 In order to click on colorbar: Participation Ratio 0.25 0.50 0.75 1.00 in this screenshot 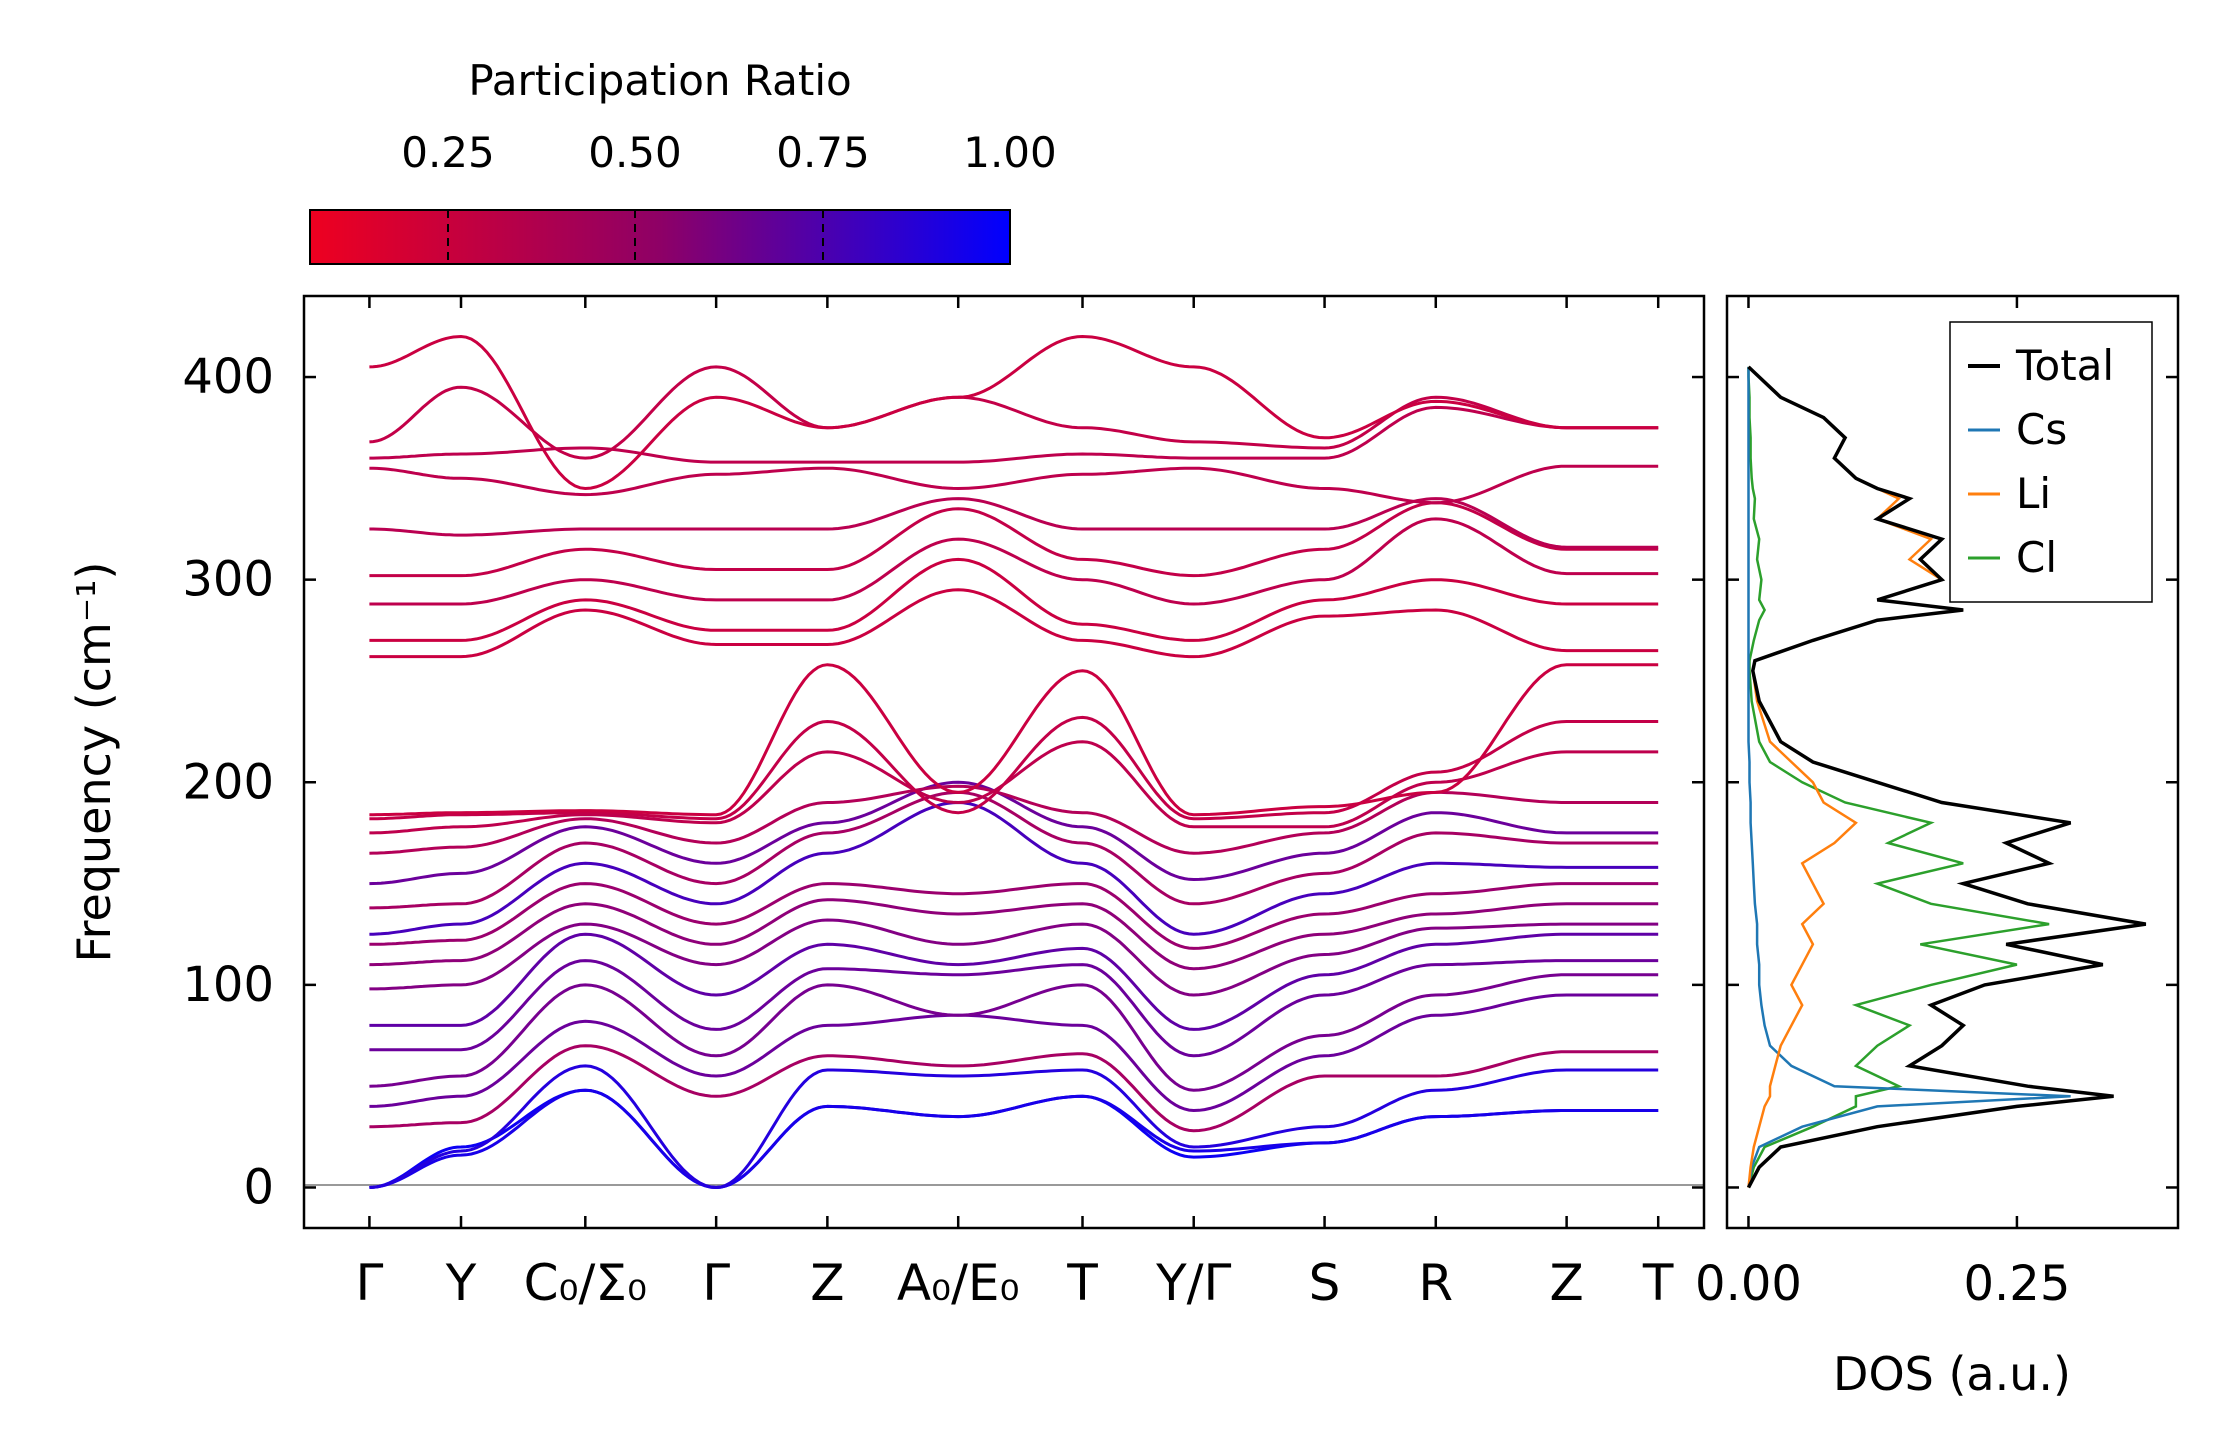, I will do `click(683, 160)`.